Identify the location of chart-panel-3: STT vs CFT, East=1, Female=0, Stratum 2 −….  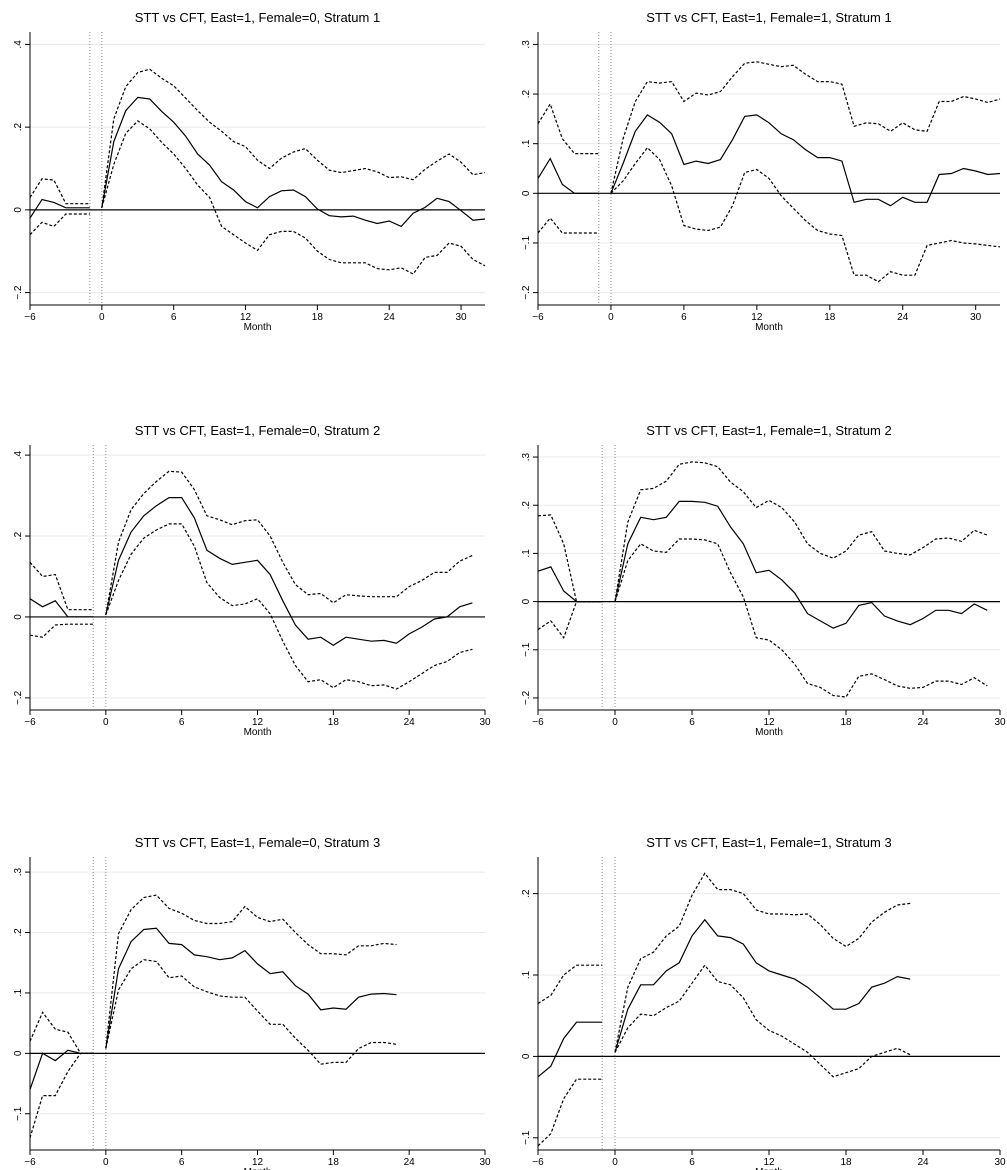
(252, 580).